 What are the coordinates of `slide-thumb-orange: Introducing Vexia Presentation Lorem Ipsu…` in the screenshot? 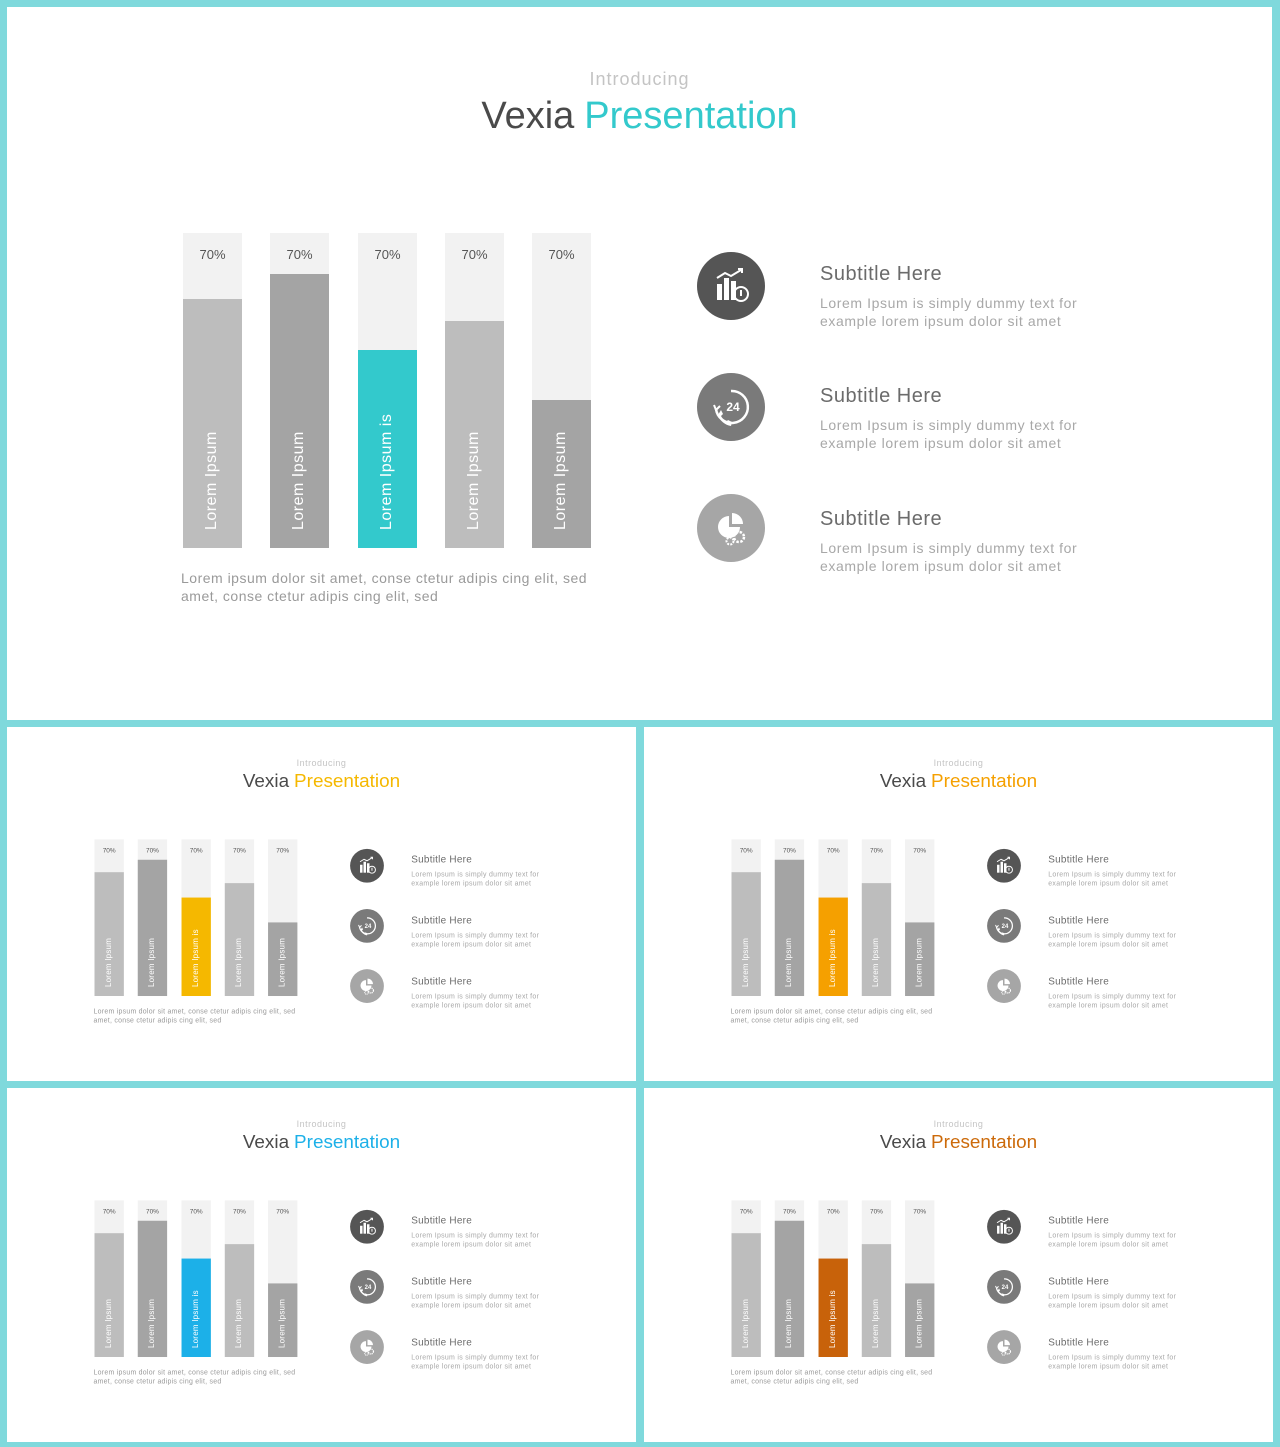 It's located at (958, 904).